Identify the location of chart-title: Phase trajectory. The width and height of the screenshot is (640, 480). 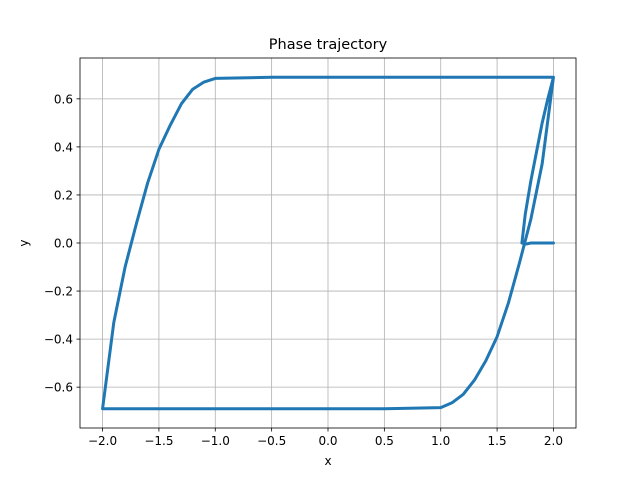
(328, 45).